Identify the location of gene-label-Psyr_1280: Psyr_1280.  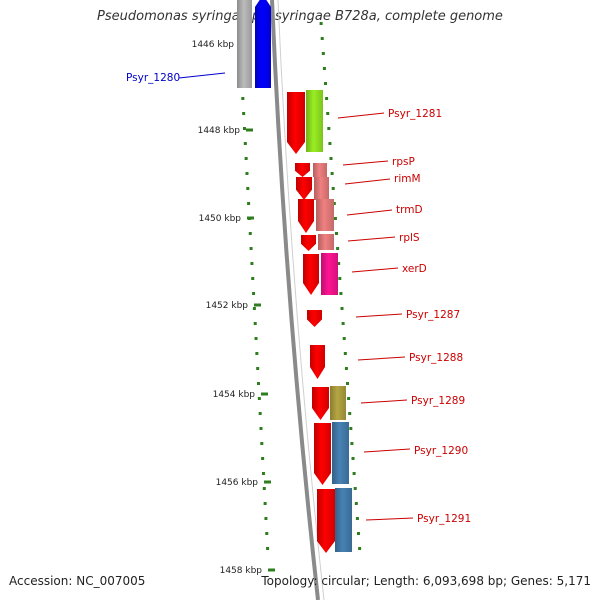
(153, 78).